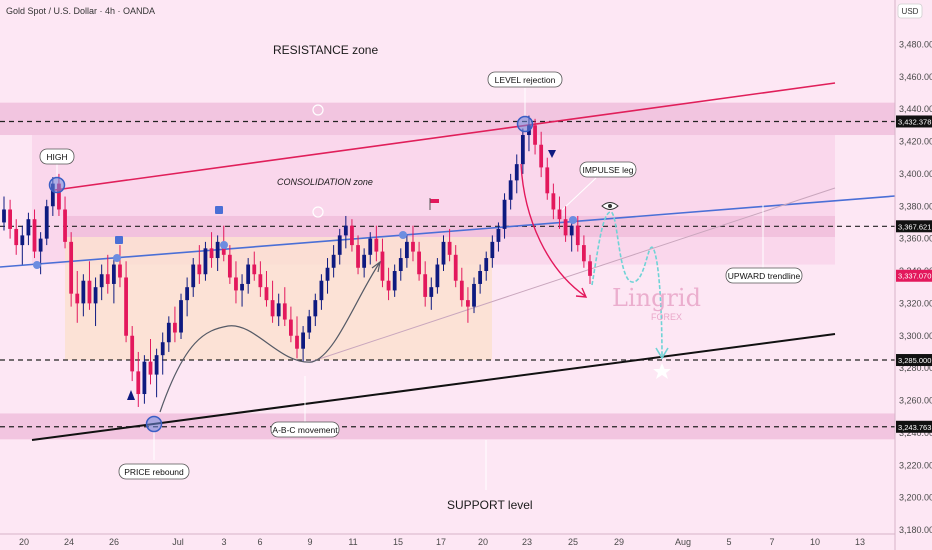 The width and height of the screenshot is (932, 550). I want to click on time-tick-label: 15, so click(398, 542).